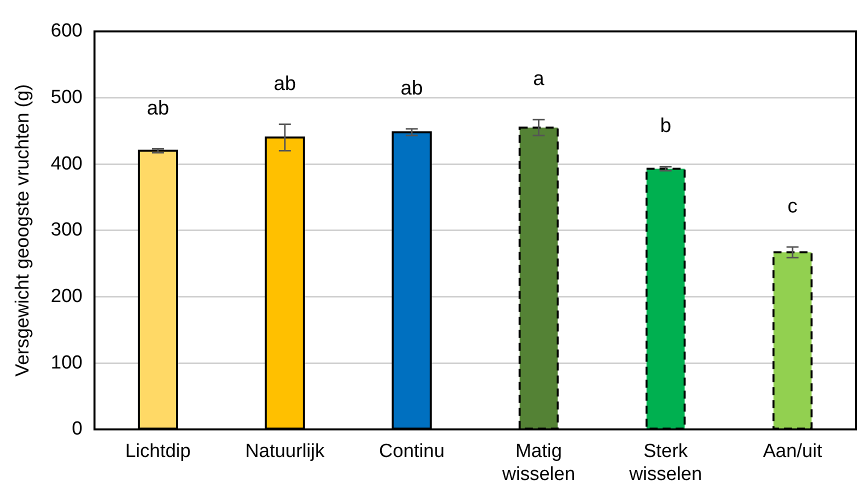 This screenshot has height=497, width=868. What do you see at coordinates (158, 451) in the screenshot?
I see `x-tick-label: Lichtdip` at bounding box center [158, 451].